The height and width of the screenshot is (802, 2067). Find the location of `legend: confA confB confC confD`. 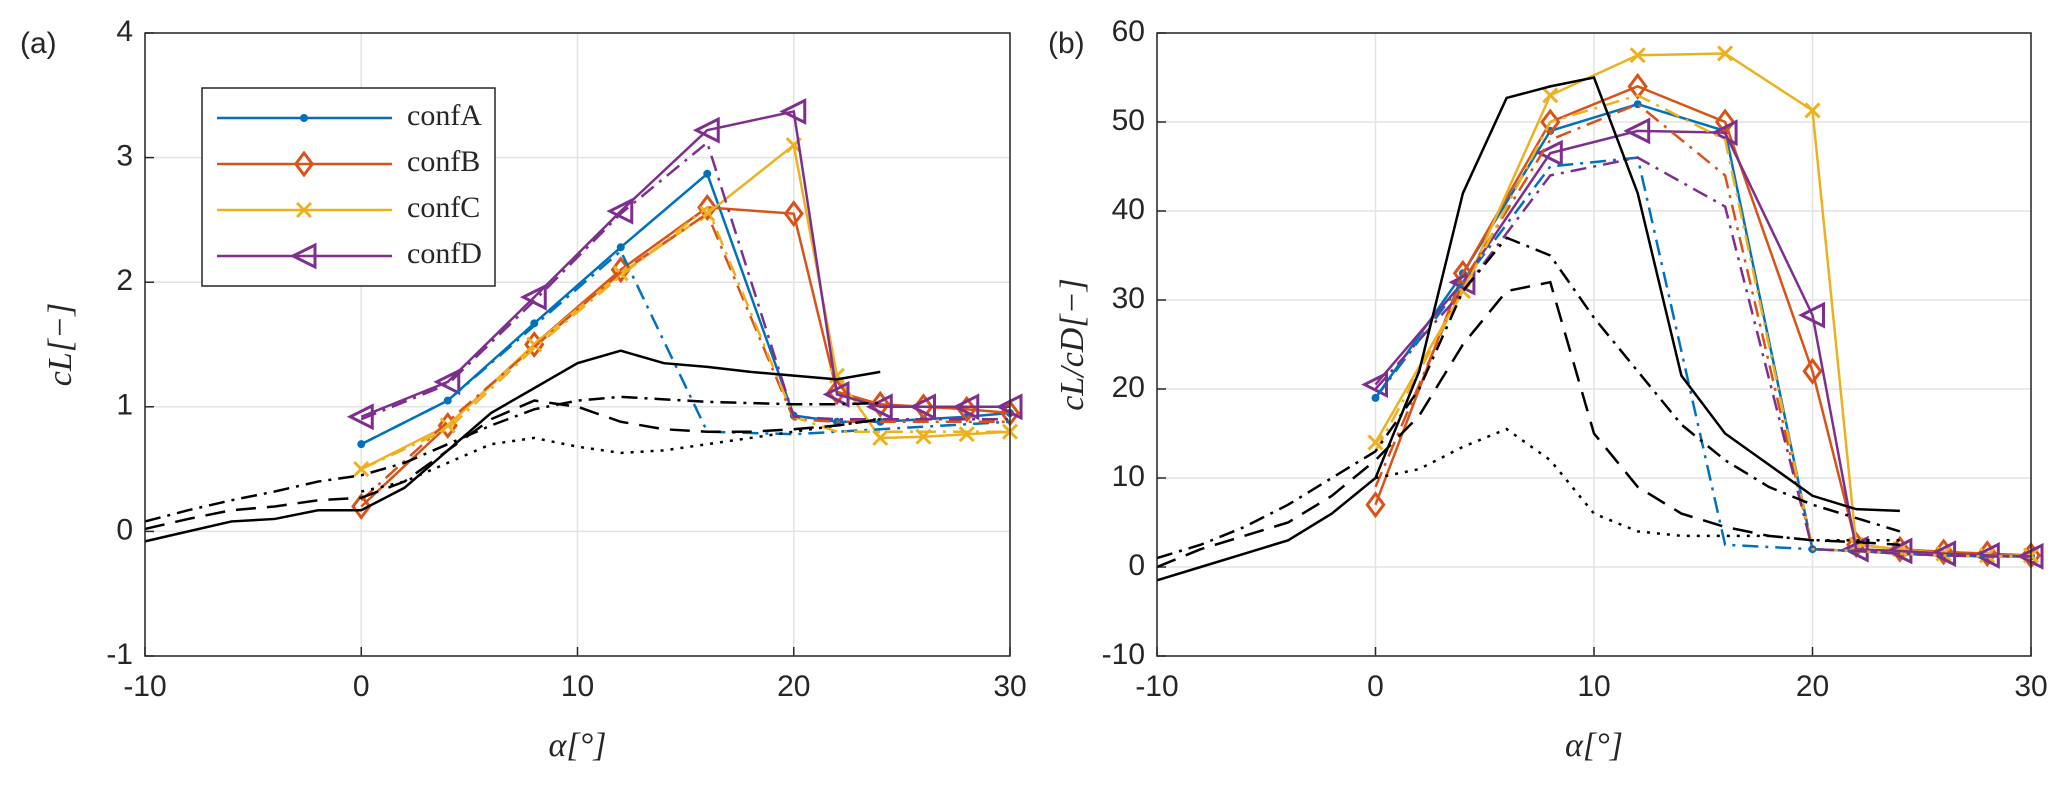

legend: confA confB confC confD is located at coordinates (348, 187).